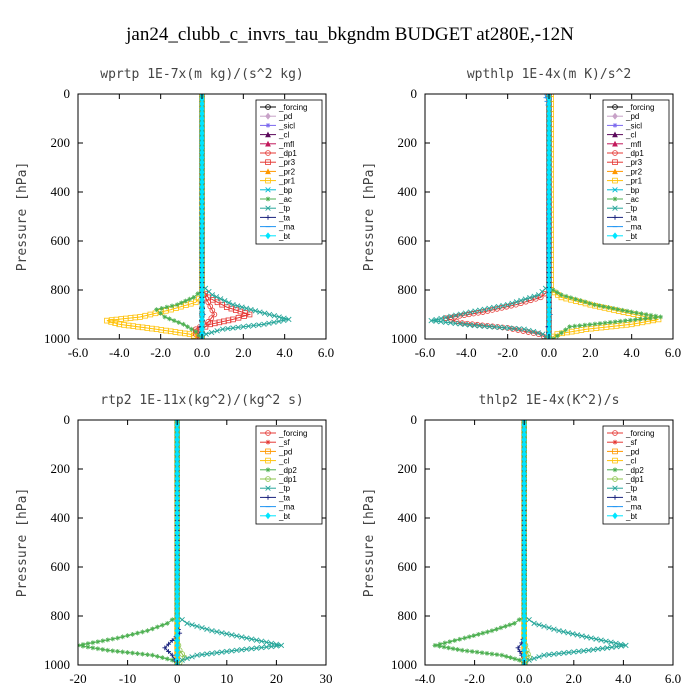 The width and height of the screenshot is (700, 700). I want to click on legend-entry: _pr2, so click(287, 171).